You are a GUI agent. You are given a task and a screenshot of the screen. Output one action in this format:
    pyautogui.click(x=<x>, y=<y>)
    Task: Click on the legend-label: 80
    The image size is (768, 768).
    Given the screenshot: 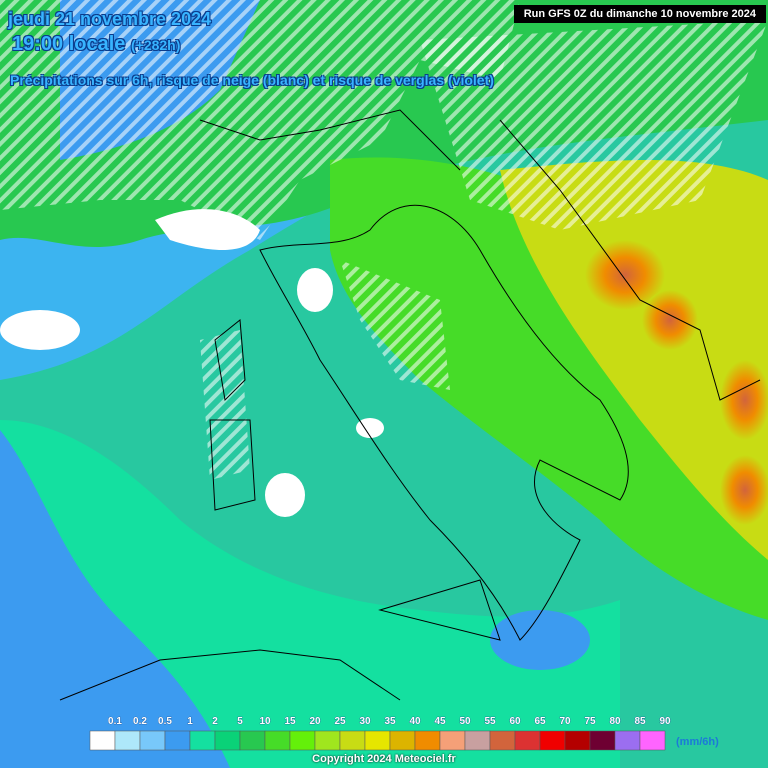 What is the action you would take?
    pyautogui.click(x=615, y=721)
    